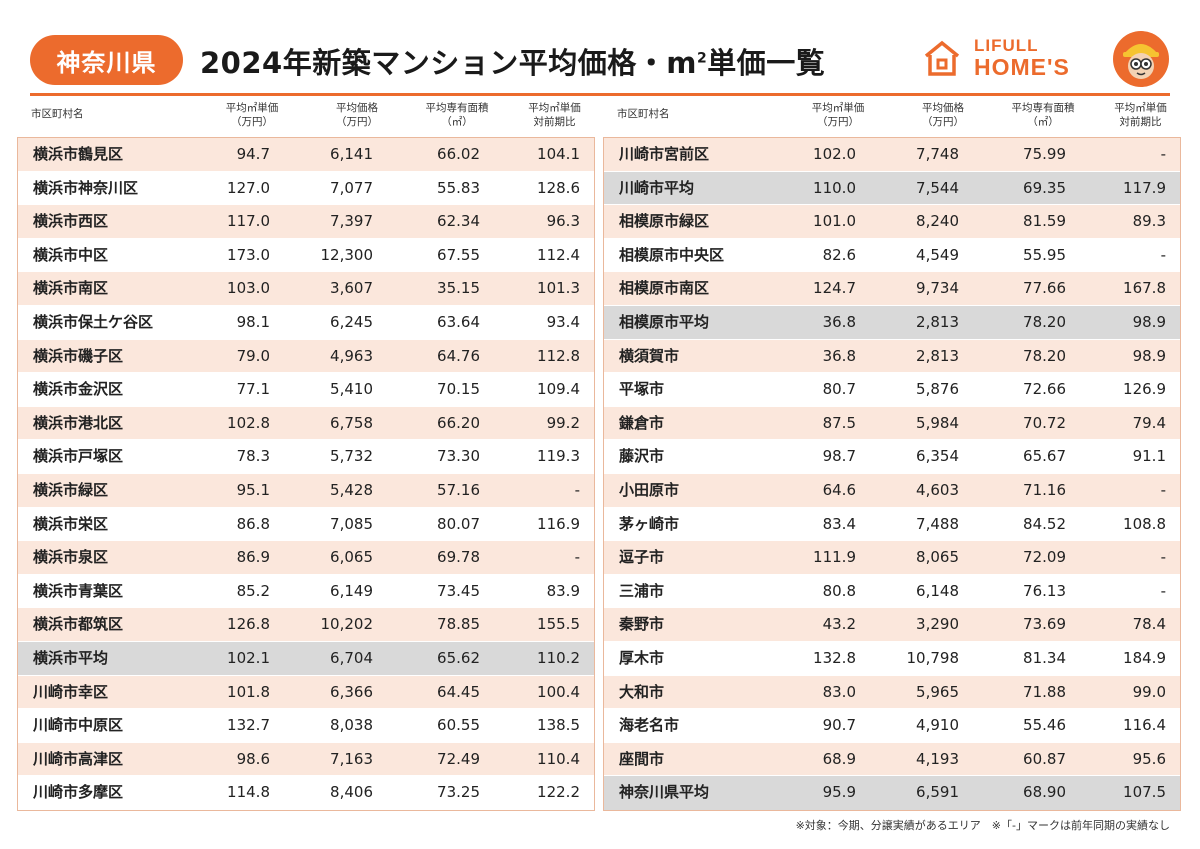 This screenshot has height=849, width=1200. Describe the element at coordinates (351, 221) in the screenshot. I see `average-price-cell: 7,397` at that location.